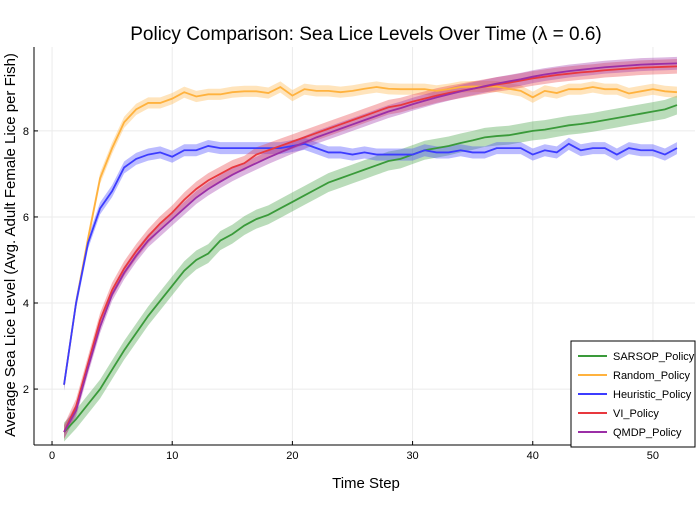  Describe the element at coordinates (647, 433) in the screenshot. I see `legend-label: QMDP_Policy` at that location.